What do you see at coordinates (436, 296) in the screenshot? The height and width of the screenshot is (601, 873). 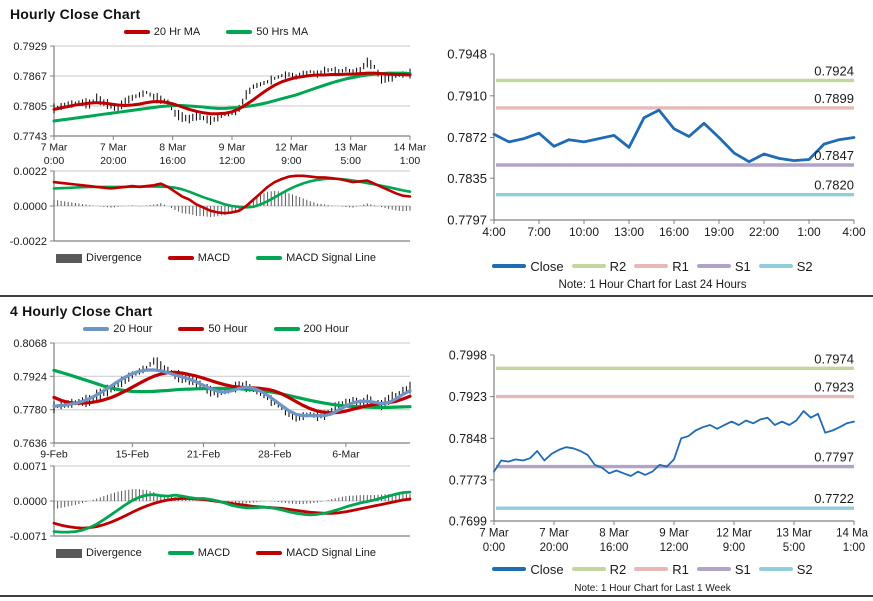 I see `section-divider` at bounding box center [436, 296].